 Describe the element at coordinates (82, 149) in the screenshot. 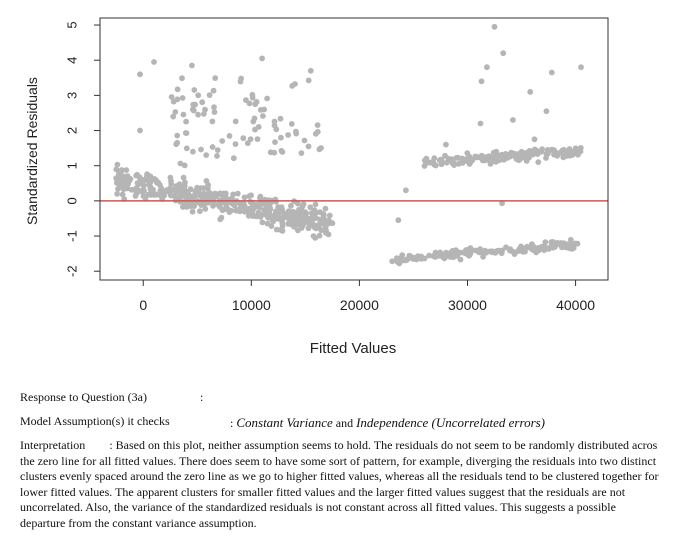

I see `y-axis: -2 -1 0 1 2 3 4 5` at that location.